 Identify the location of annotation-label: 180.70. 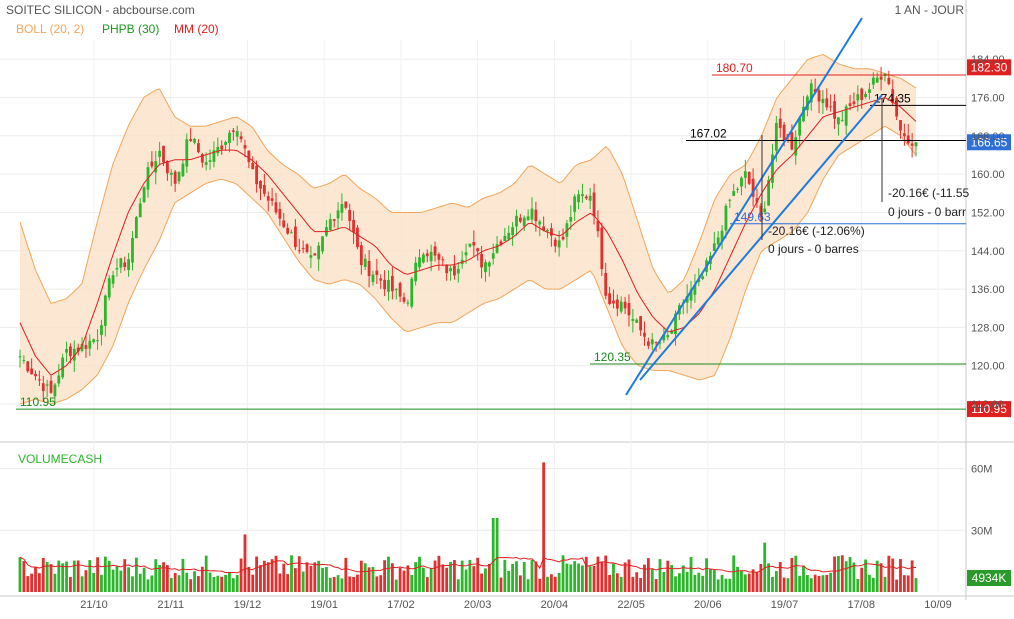
(734, 68).